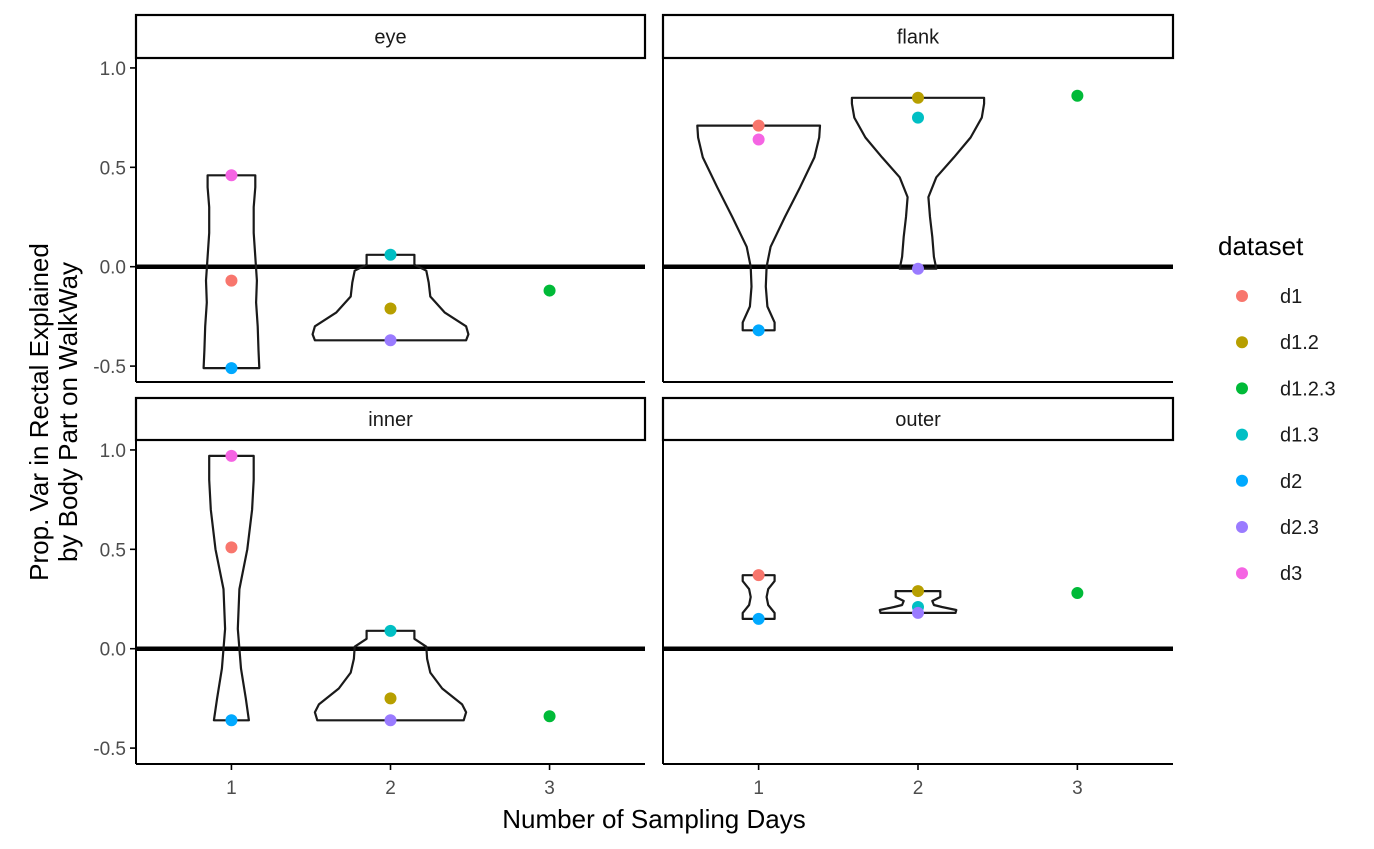 The height and width of the screenshot is (849, 1374). I want to click on legend-label-d2: d2, so click(1291, 482).